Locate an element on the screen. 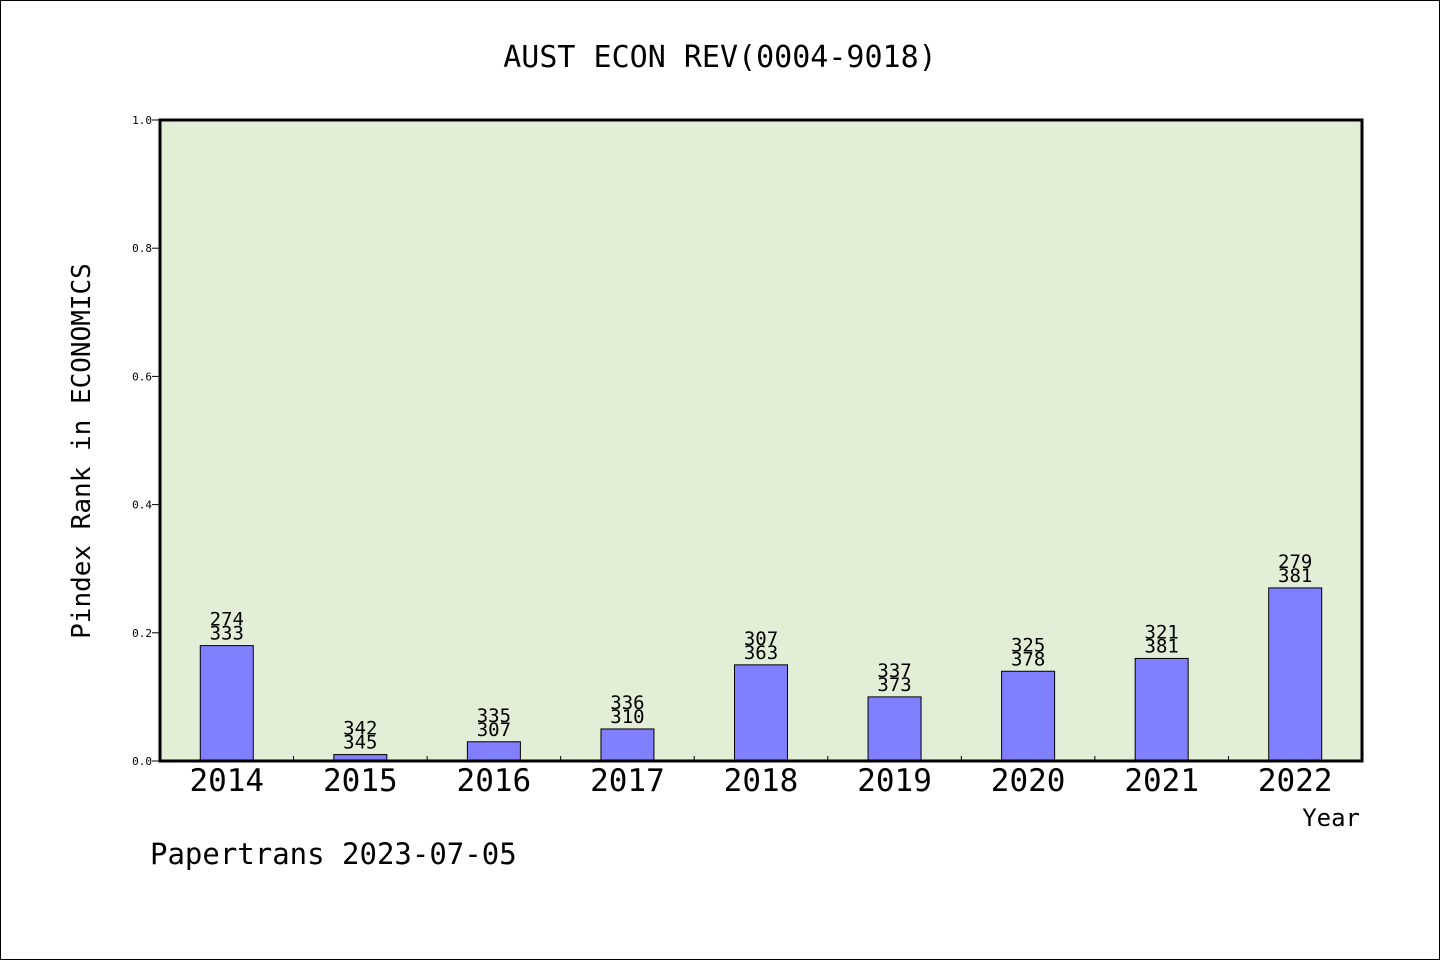 This screenshot has width=1440, height=964. bar-2018 is located at coordinates (761, 713).